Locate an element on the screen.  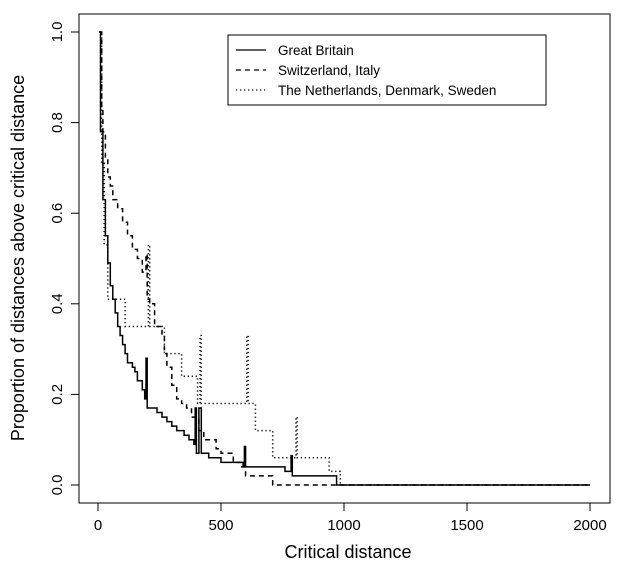
y-tick-label: 0.0 is located at coordinates (57, 485).